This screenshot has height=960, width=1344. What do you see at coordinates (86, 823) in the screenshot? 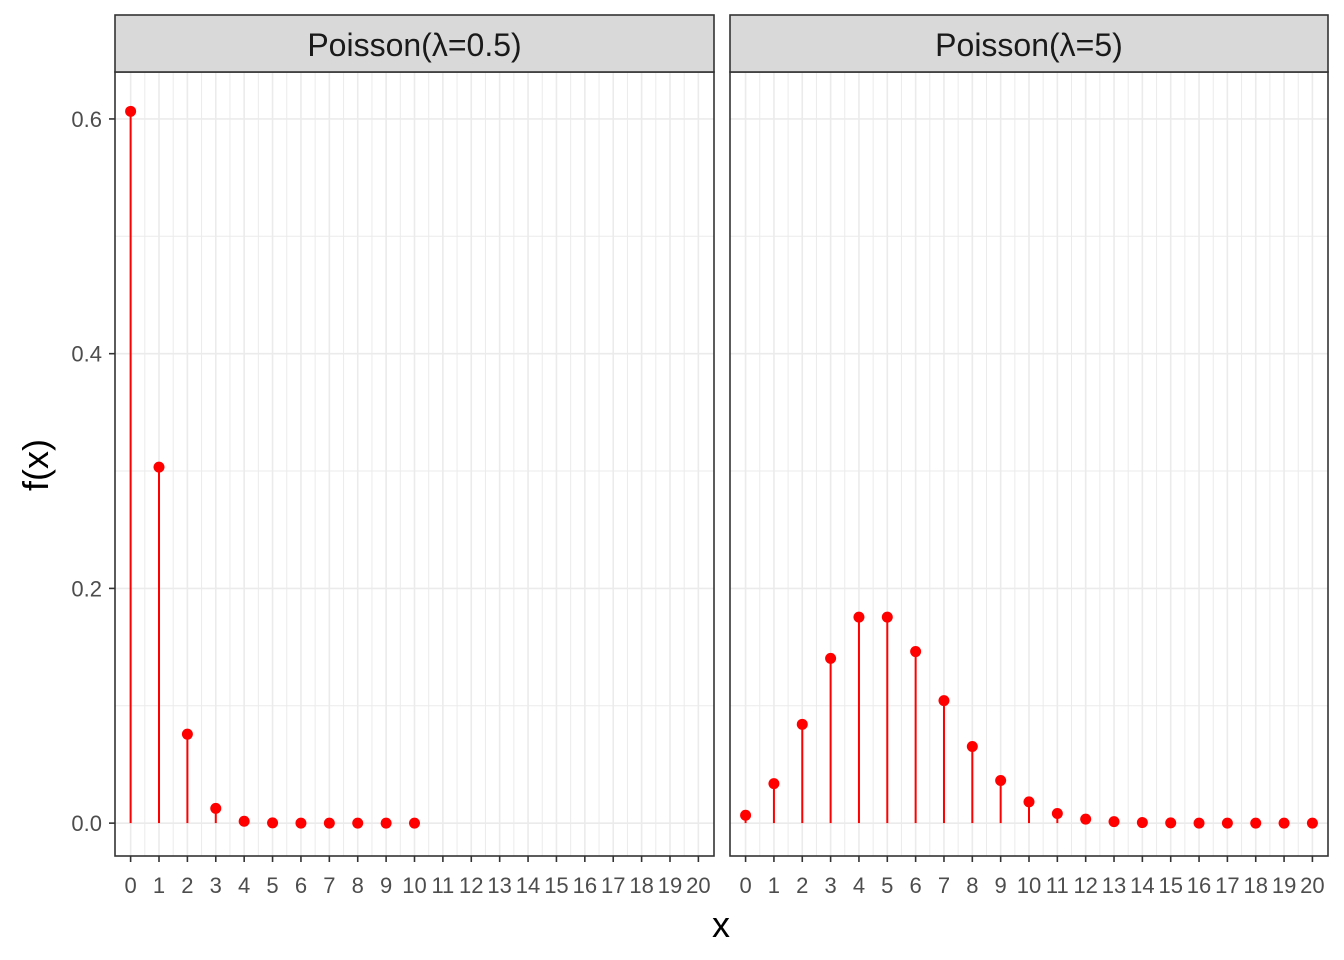
I see `y-tick-label: 0.0` at bounding box center [86, 823].